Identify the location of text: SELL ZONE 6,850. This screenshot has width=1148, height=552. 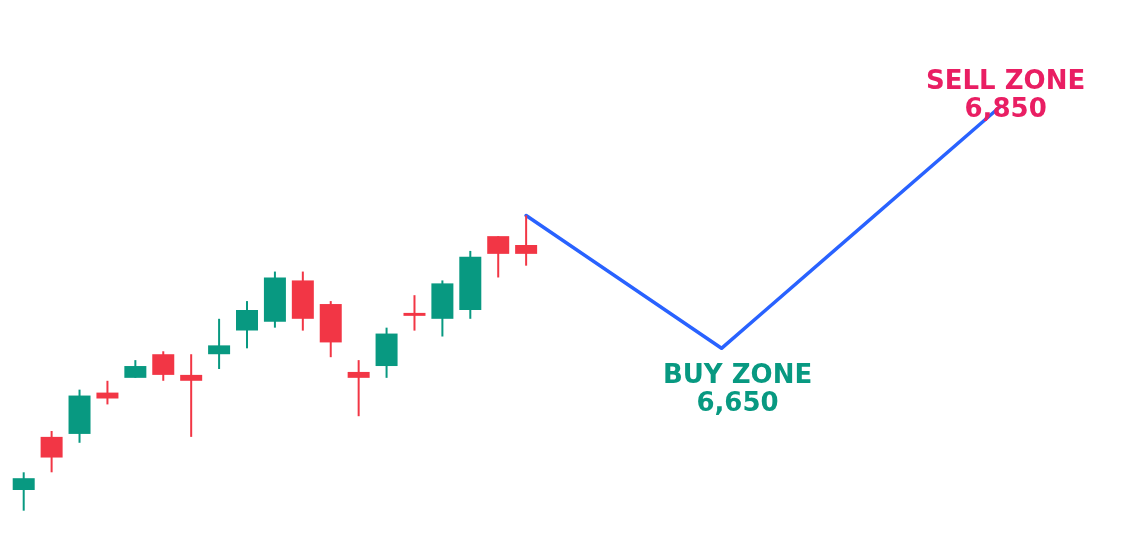
(1006, 94).